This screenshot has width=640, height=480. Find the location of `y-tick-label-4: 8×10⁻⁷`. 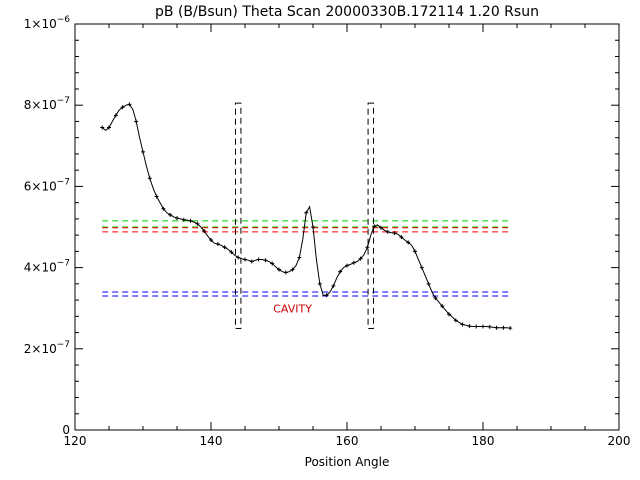

y-tick-label-4: 8×10⁻⁷ is located at coordinates (47, 104).